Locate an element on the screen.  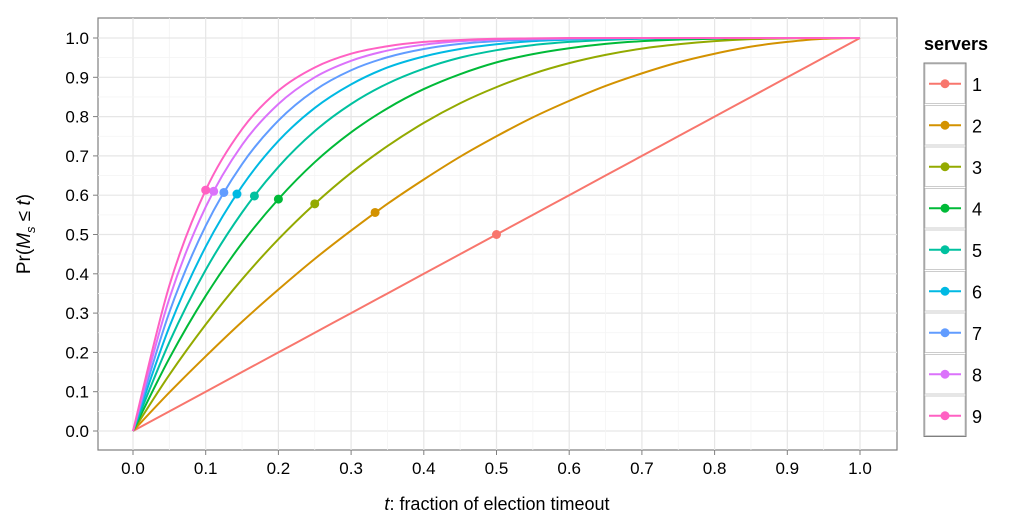
y-axis-ticks: 0.0 0.1 0.2 0.3 0.4 0.5 0.6 0.7 0.8 0.9 1.0 is located at coordinates (81, 235).